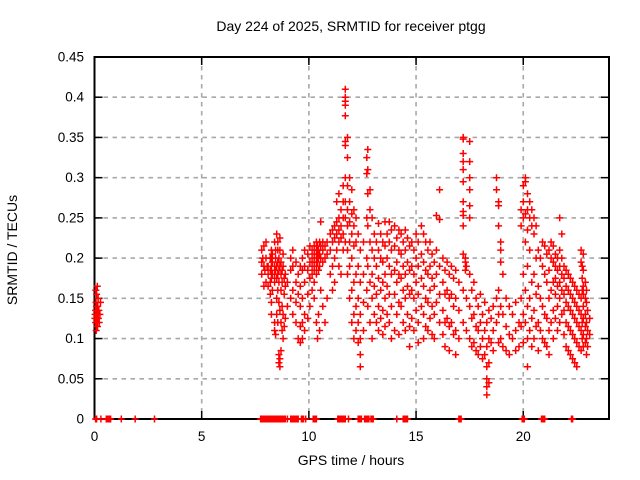 This screenshot has height=480, width=640. Describe the element at coordinates (71, 137) in the screenshot. I see `y-tick-label: 0.35` at that location.